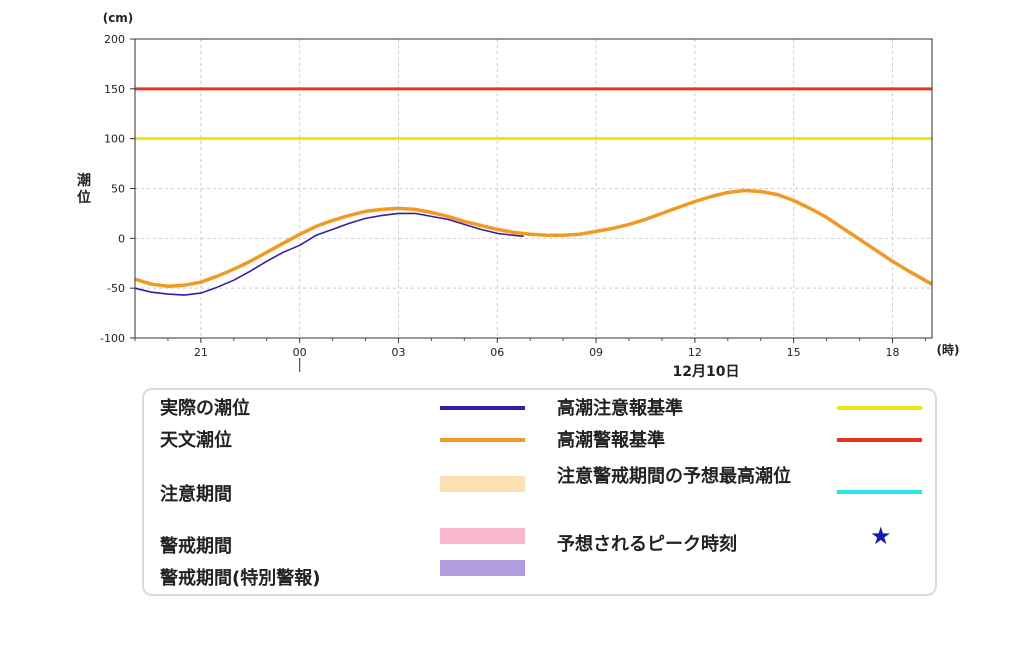 This screenshot has width=1024, height=657. What do you see at coordinates (647, 544) in the screenshot?
I see `legend-label: 予想されるピーク時刻` at bounding box center [647, 544].